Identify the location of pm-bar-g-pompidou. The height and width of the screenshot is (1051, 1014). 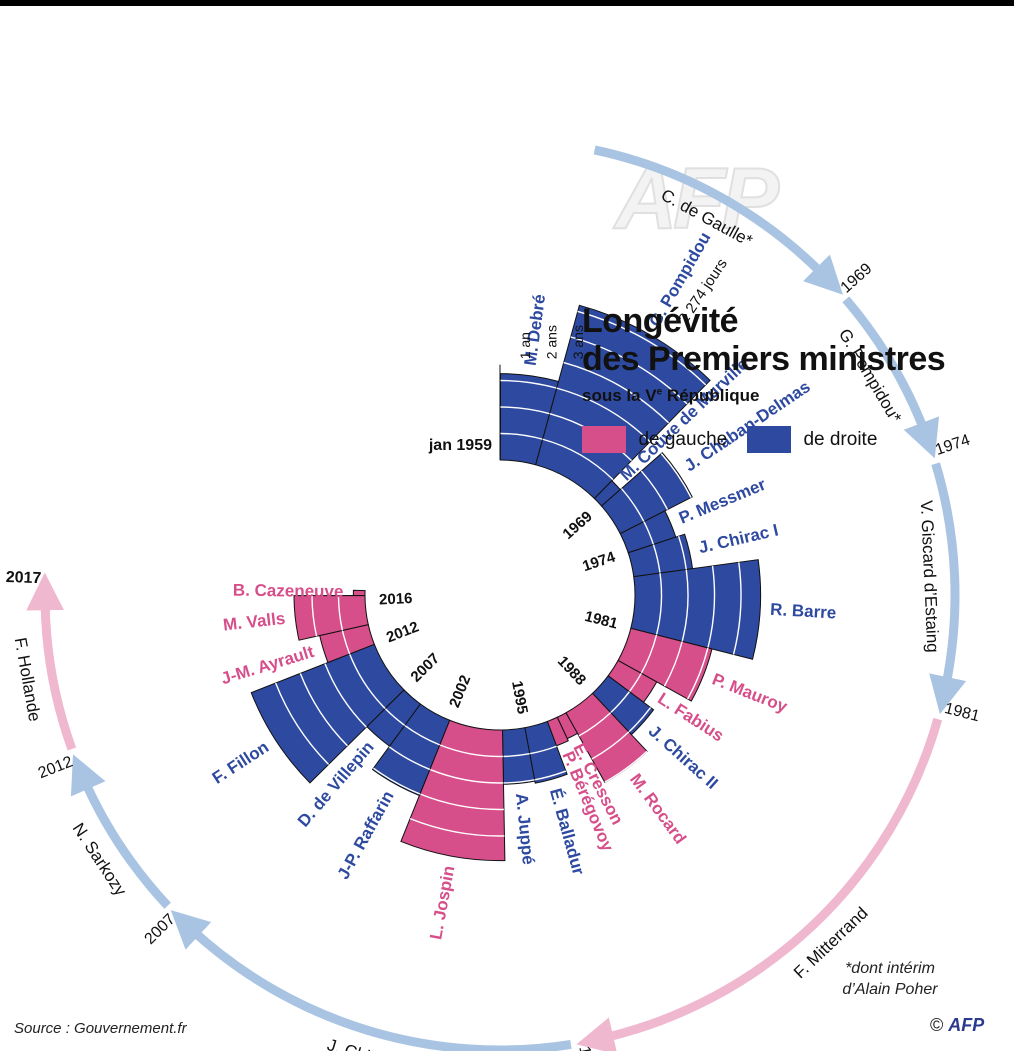
(623, 402).